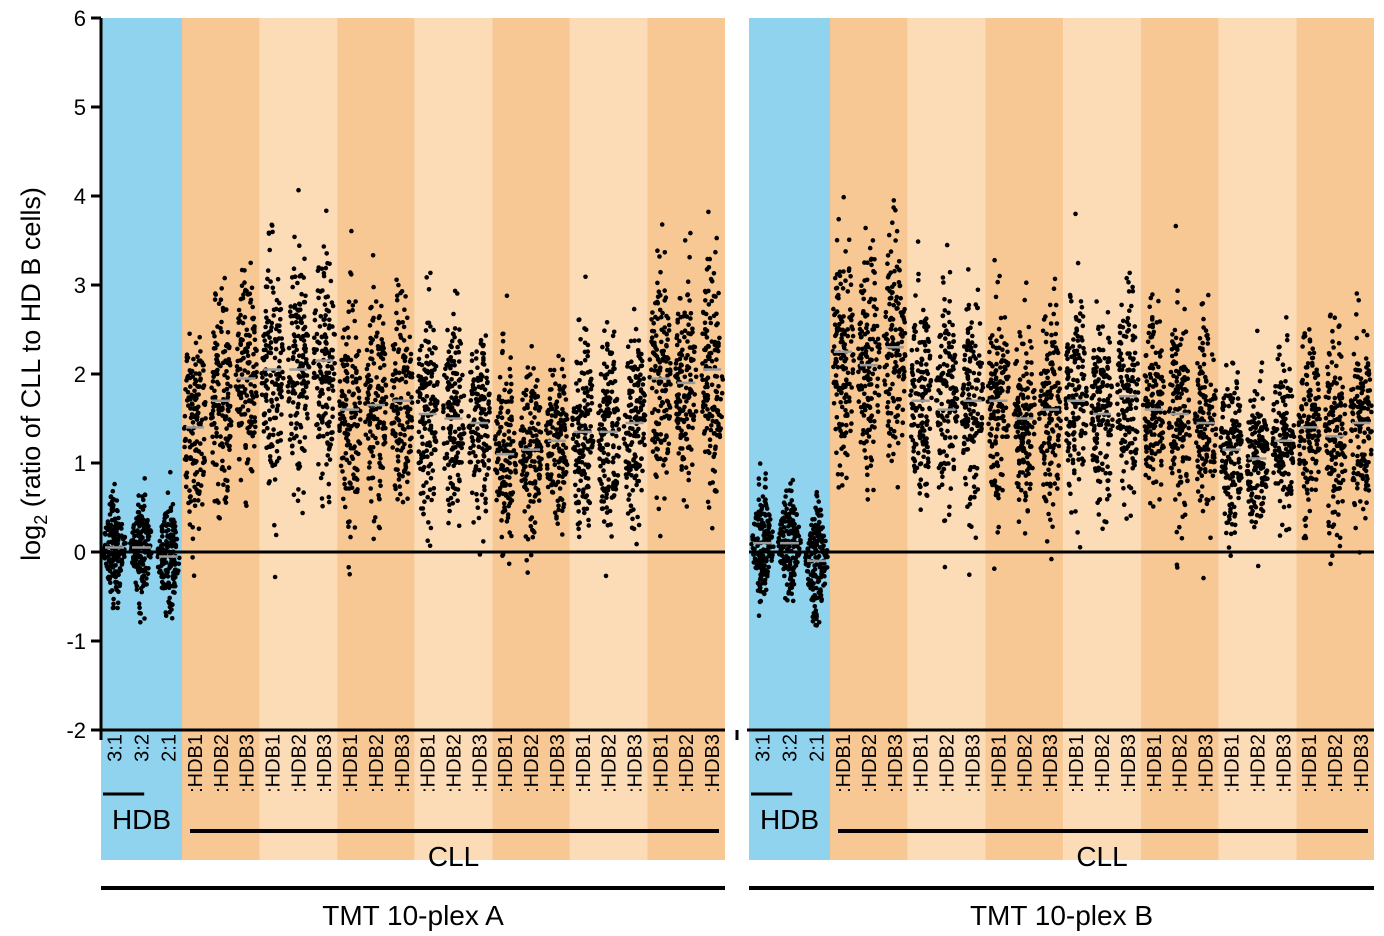 This screenshot has height=936, width=1384. What do you see at coordinates (221, 439) in the screenshot?
I see `cll-patient-background` at bounding box center [221, 439].